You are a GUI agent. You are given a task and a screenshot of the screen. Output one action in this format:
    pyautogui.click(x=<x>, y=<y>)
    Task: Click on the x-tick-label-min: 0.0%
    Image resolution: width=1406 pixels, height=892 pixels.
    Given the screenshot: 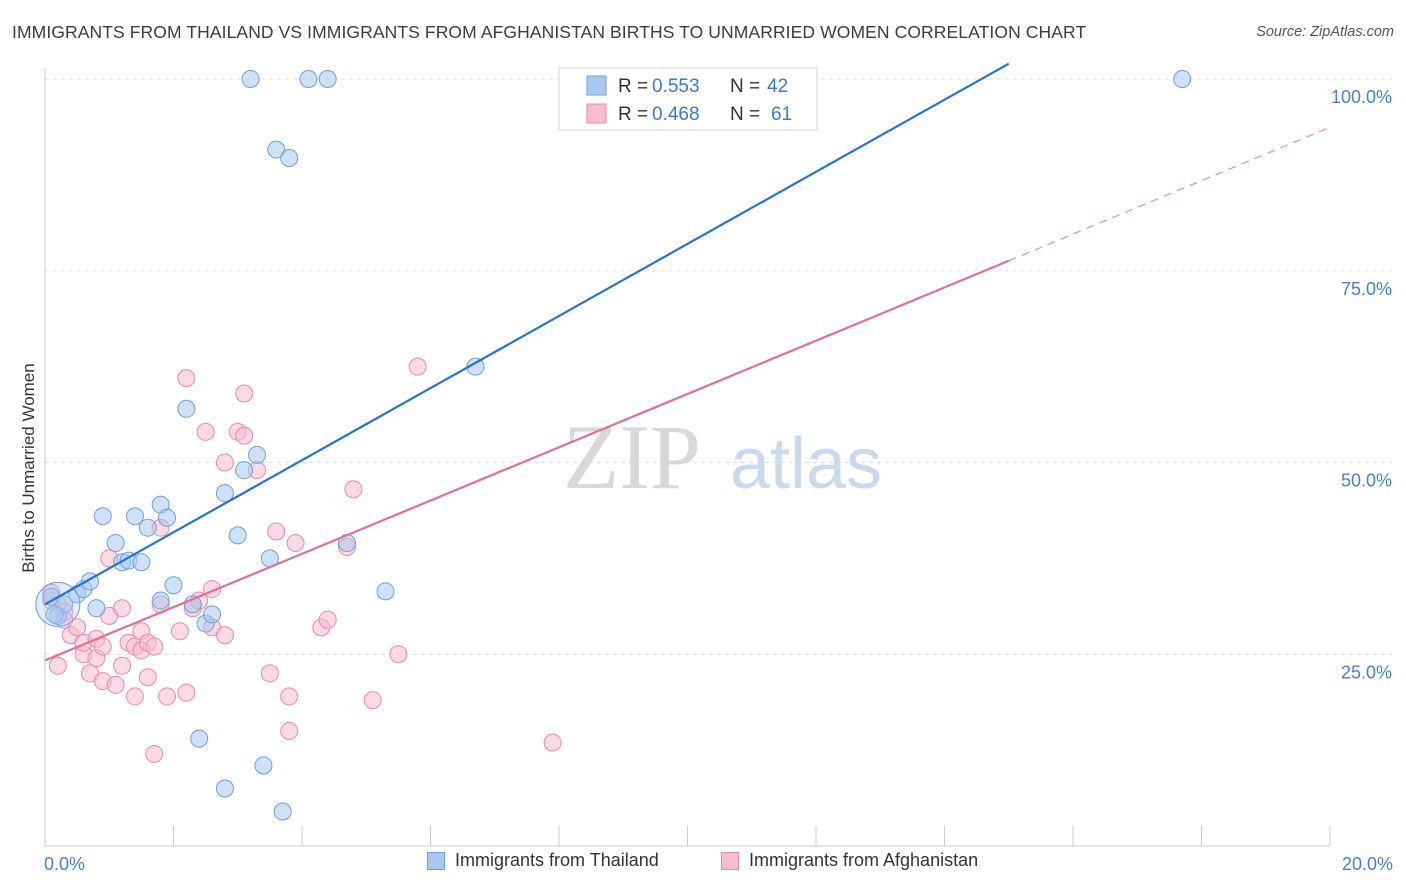 What is the action you would take?
    pyautogui.click(x=64, y=864)
    